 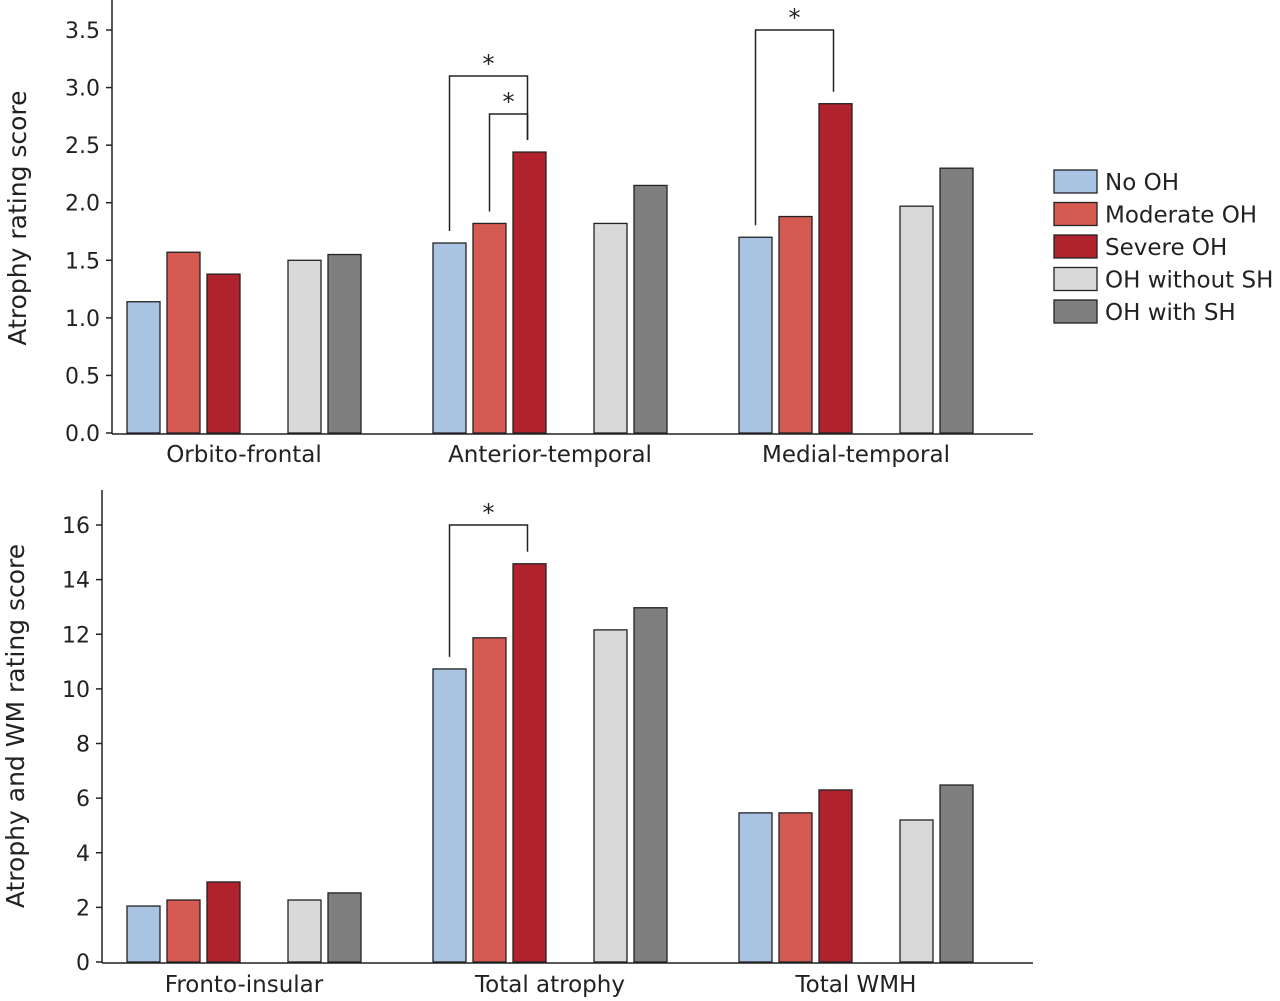 What do you see at coordinates (83, 963) in the screenshot?
I see `y-tick-label: 0` at bounding box center [83, 963].